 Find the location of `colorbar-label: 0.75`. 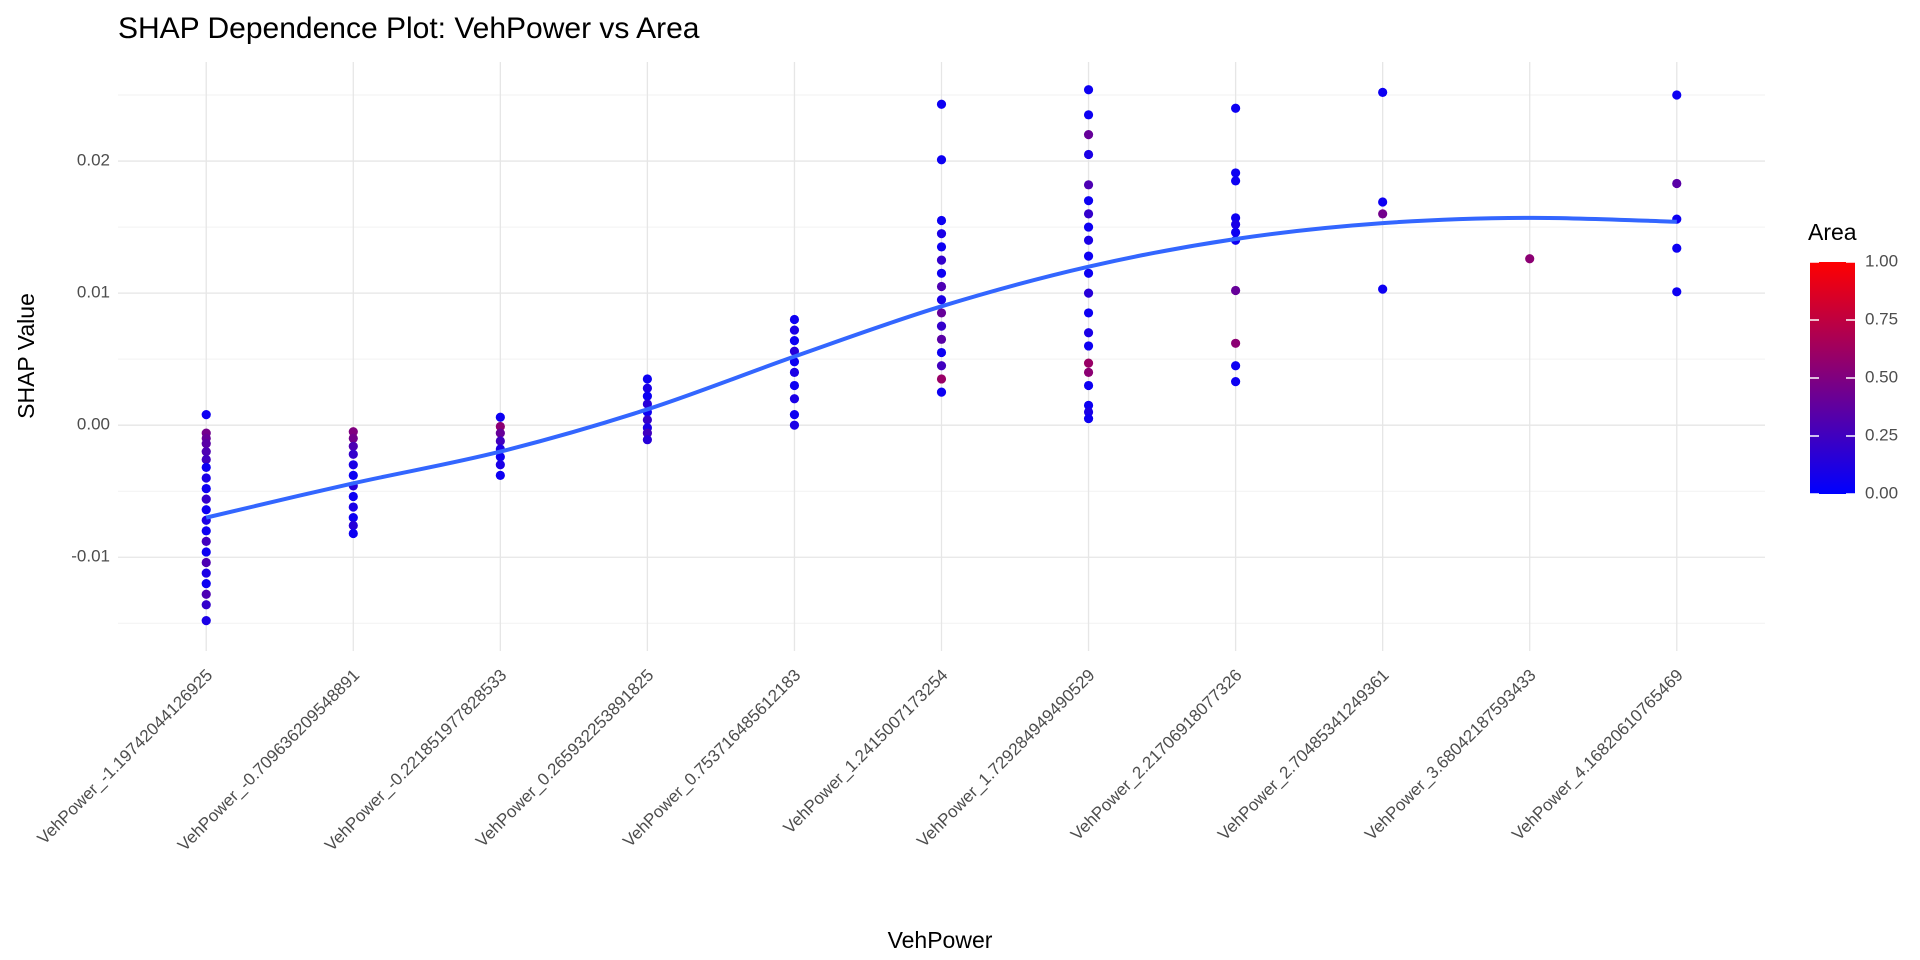

colorbar-label: 0.75 is located at coordinates (1881, 318).